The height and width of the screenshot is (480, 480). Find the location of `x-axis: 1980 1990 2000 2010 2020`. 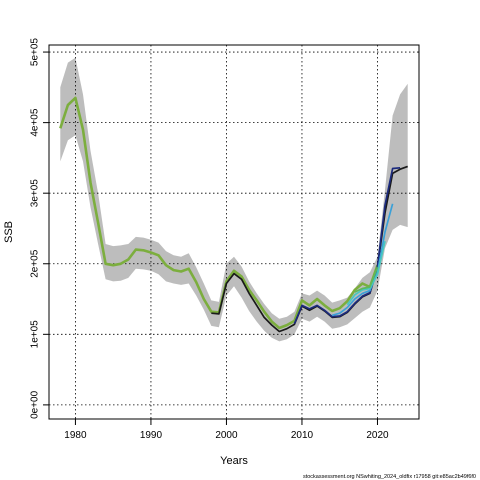

x-axis: 1980 1990 2000 2010 2020 is located at coordinates (226, 430).